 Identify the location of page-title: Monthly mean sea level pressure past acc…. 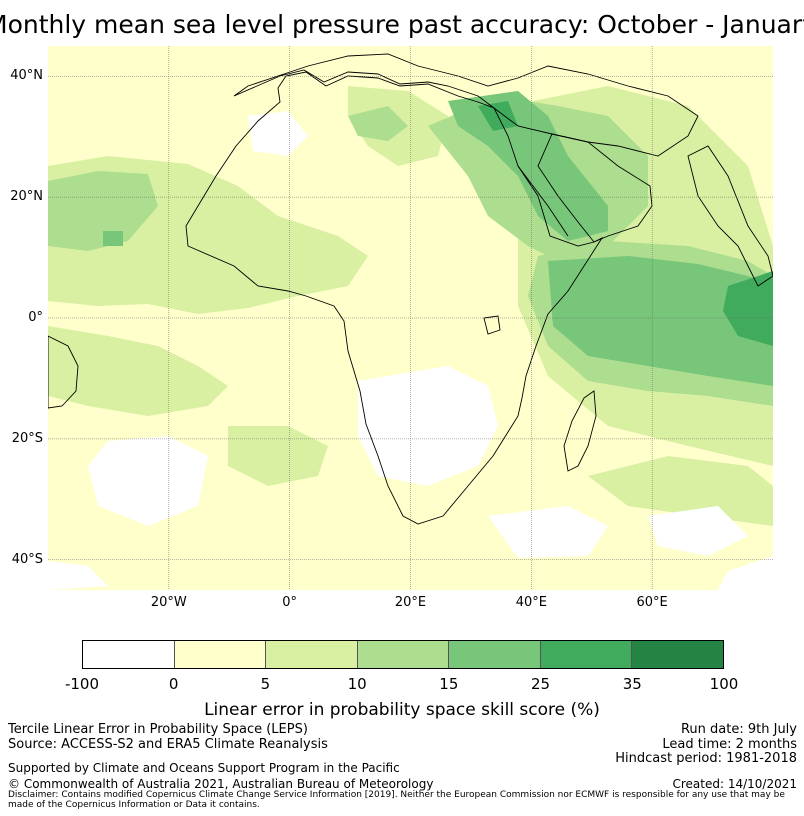
(402, 24).